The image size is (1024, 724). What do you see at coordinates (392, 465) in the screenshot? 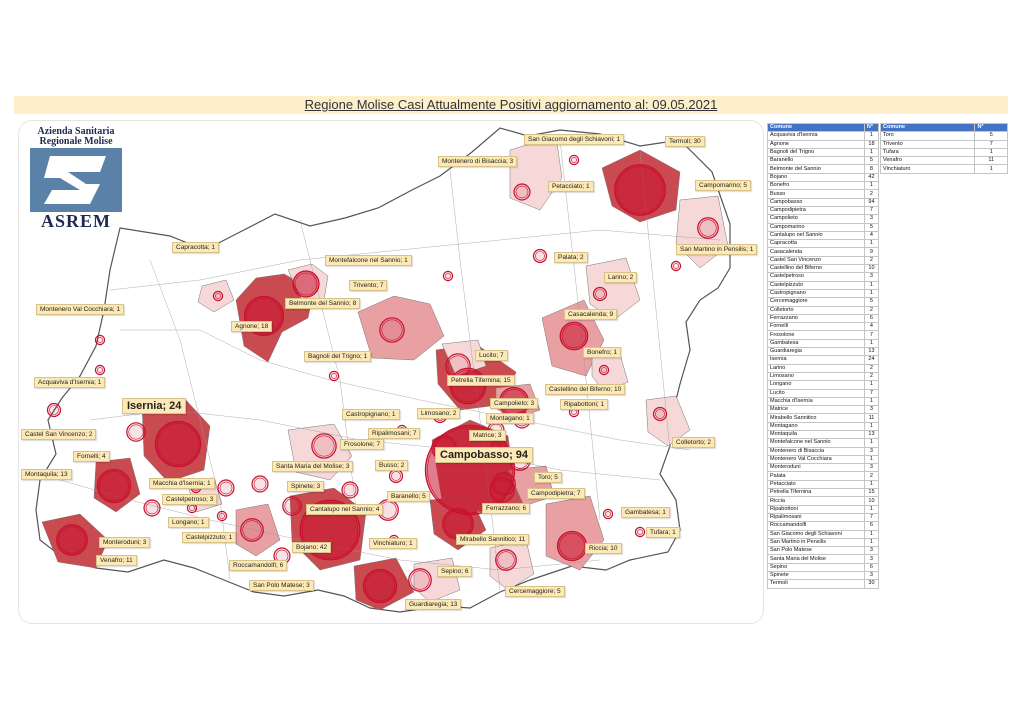
I see `map-label: Busso; 2` at bounding box center [392, 465].